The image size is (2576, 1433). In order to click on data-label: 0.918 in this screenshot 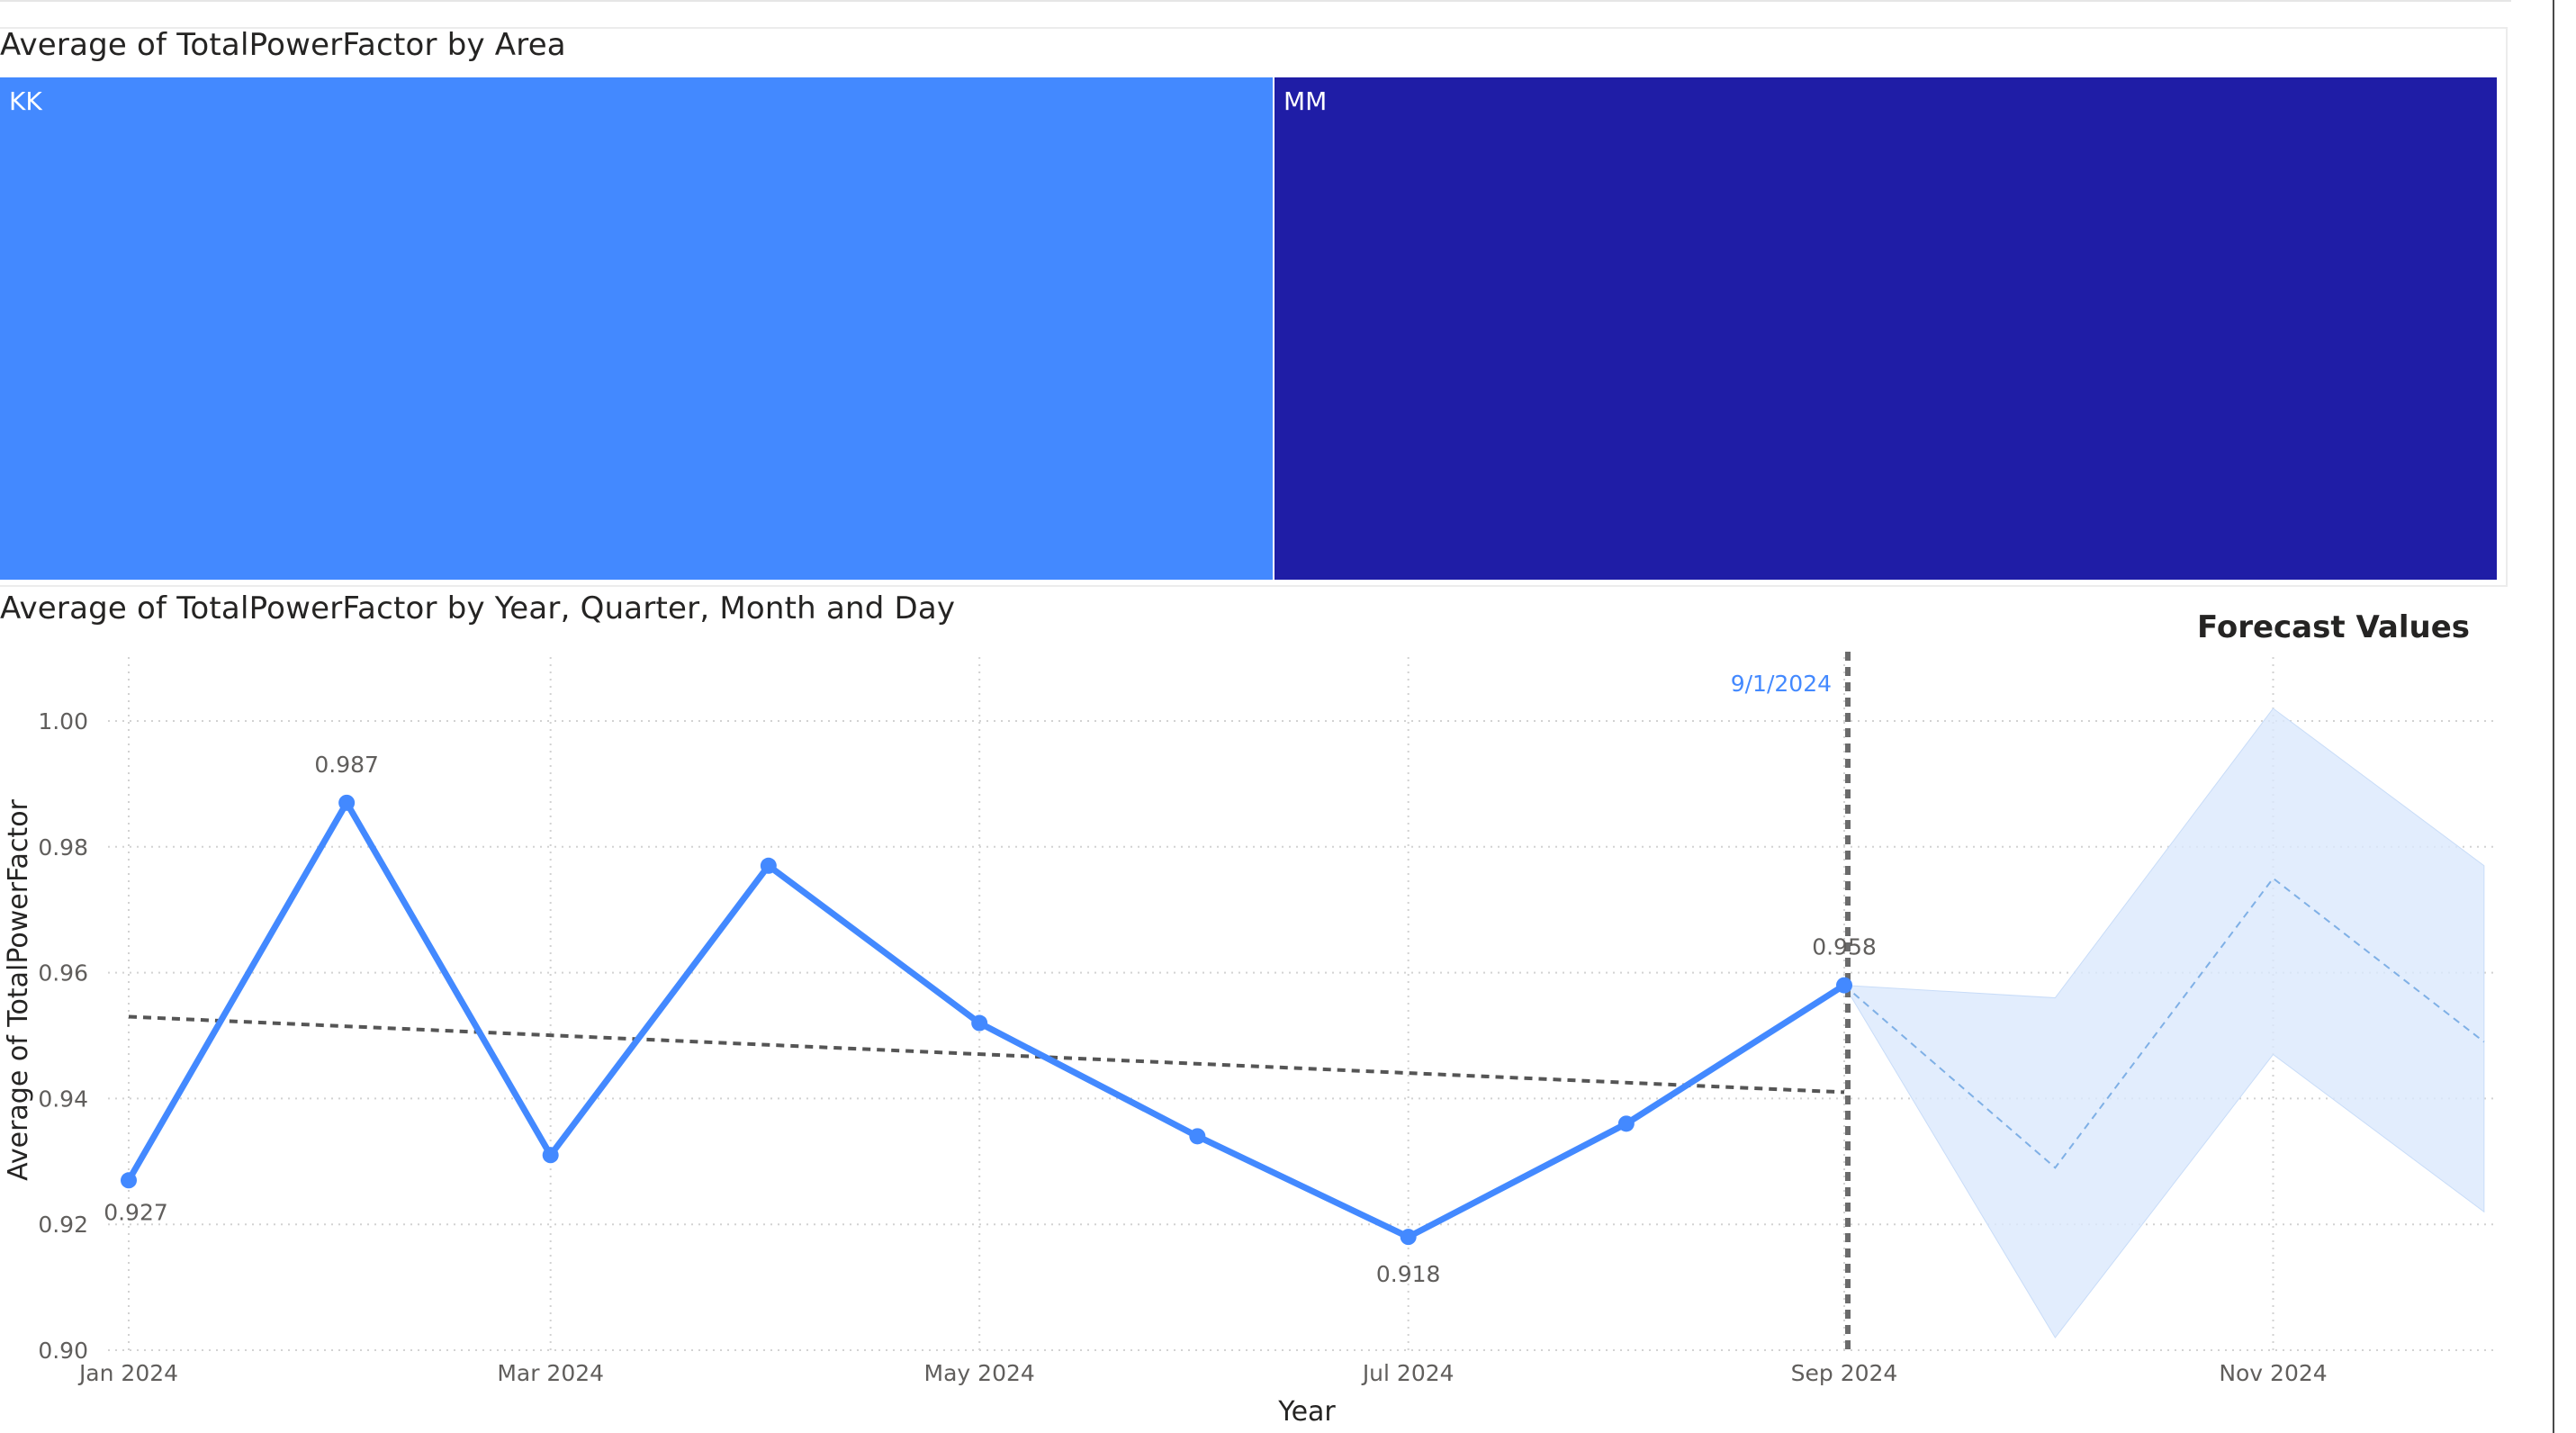, I will do `click(1408, 1274)`.